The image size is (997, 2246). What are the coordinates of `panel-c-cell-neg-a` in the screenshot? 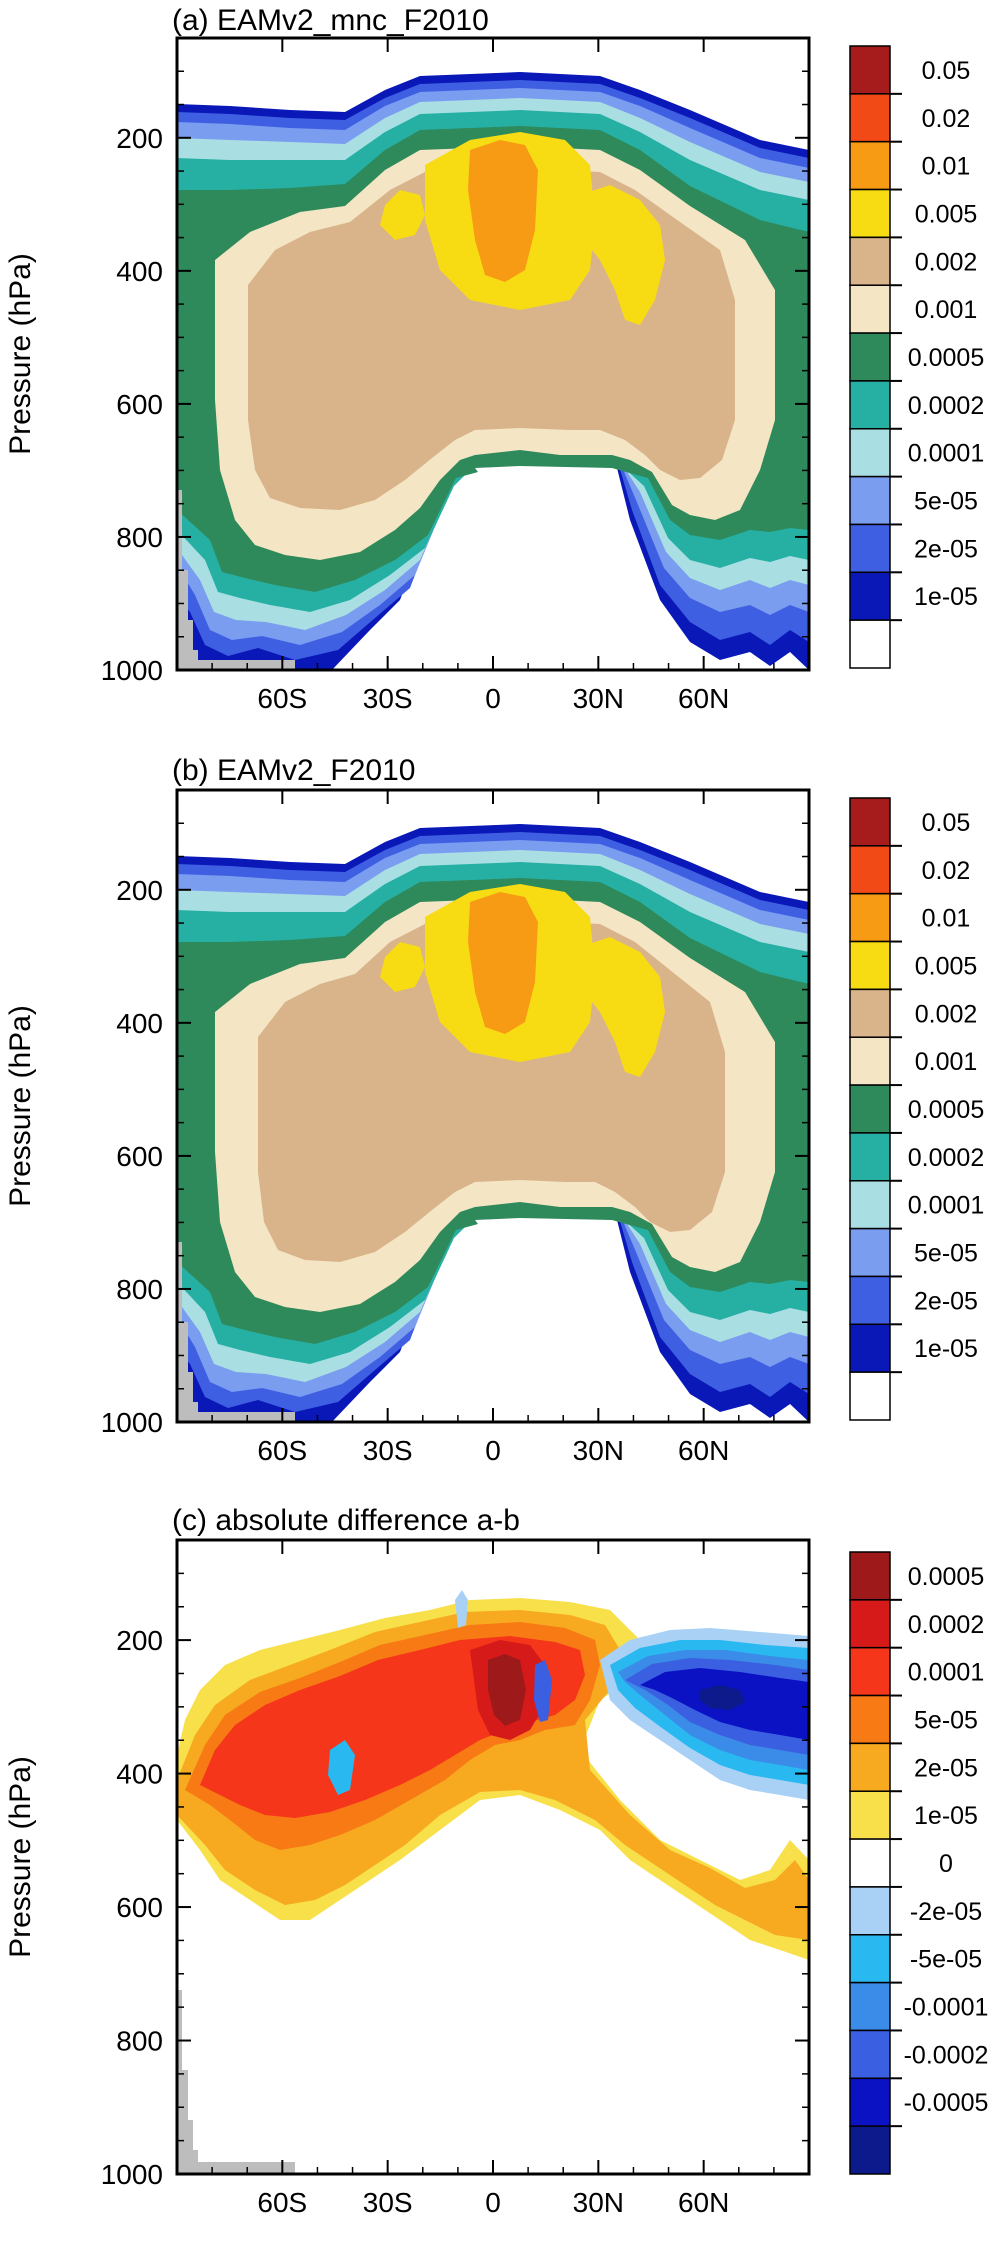 It's located at (341, 1767).